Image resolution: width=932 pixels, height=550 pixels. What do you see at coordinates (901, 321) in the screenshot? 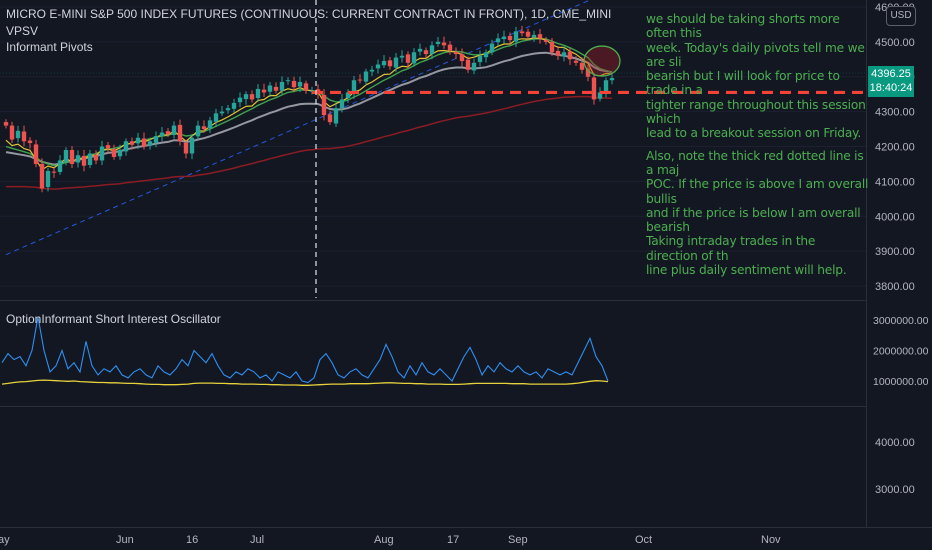
I see `oscillator-tick-label: 3000000.00` at bounding box center [901, 321].